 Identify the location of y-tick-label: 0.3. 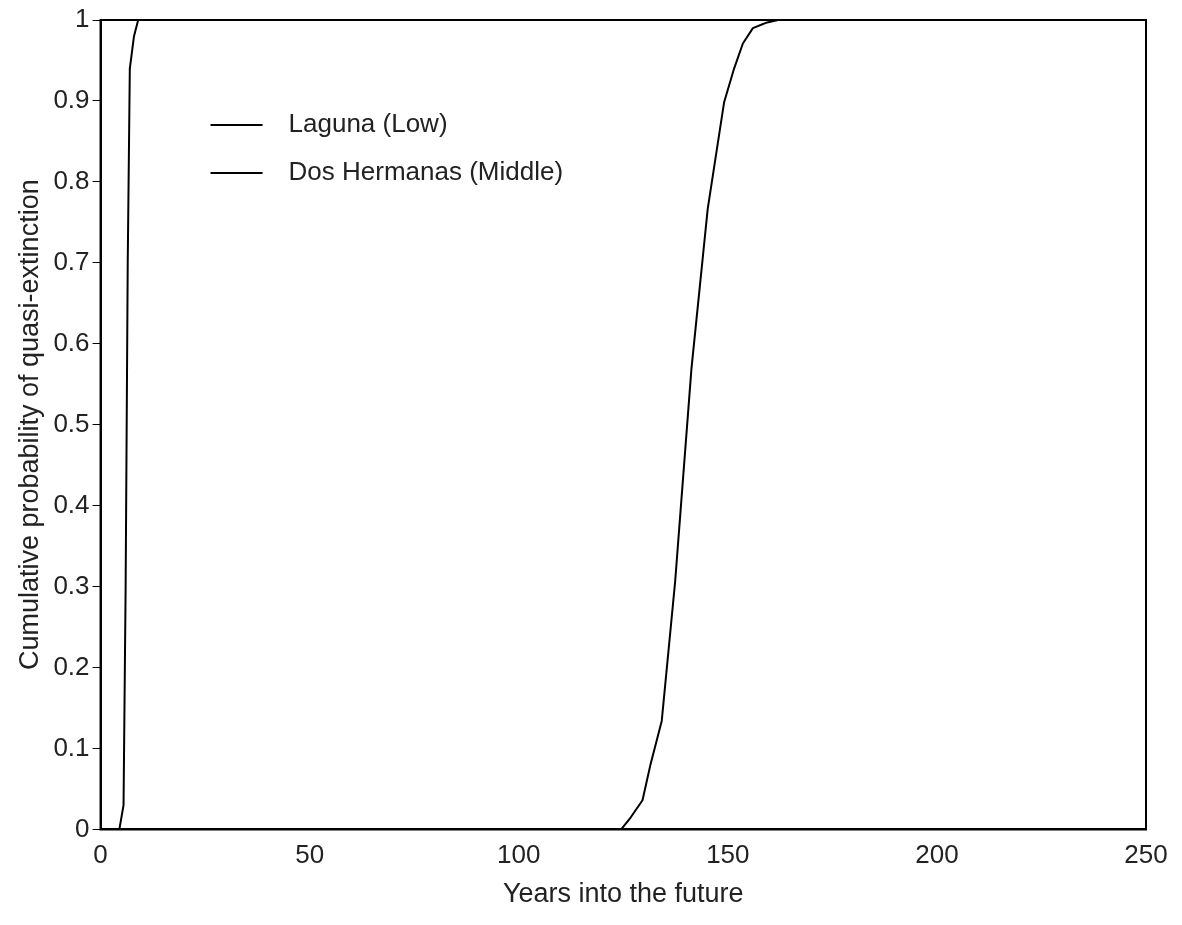
(71, 584).